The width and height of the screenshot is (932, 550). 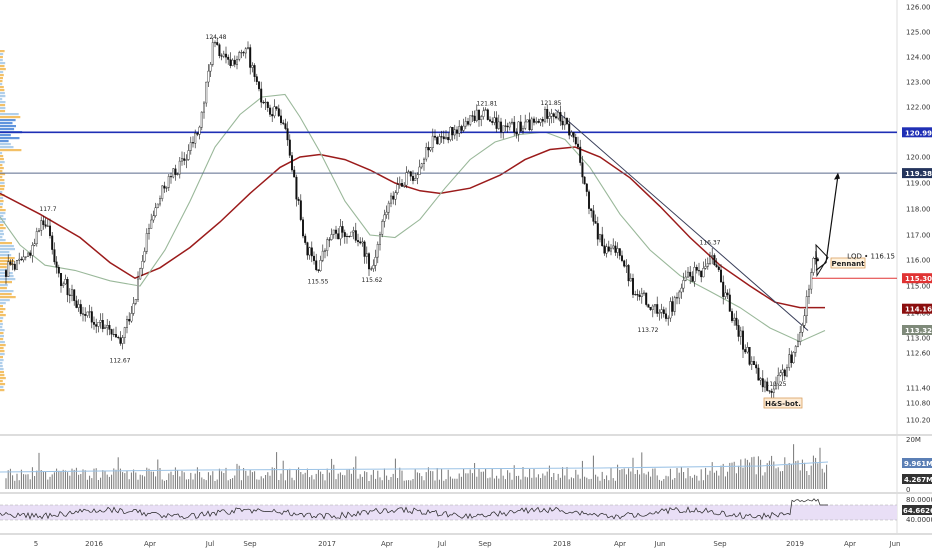 I want to click on trend-line, so click(x=681, y=220).